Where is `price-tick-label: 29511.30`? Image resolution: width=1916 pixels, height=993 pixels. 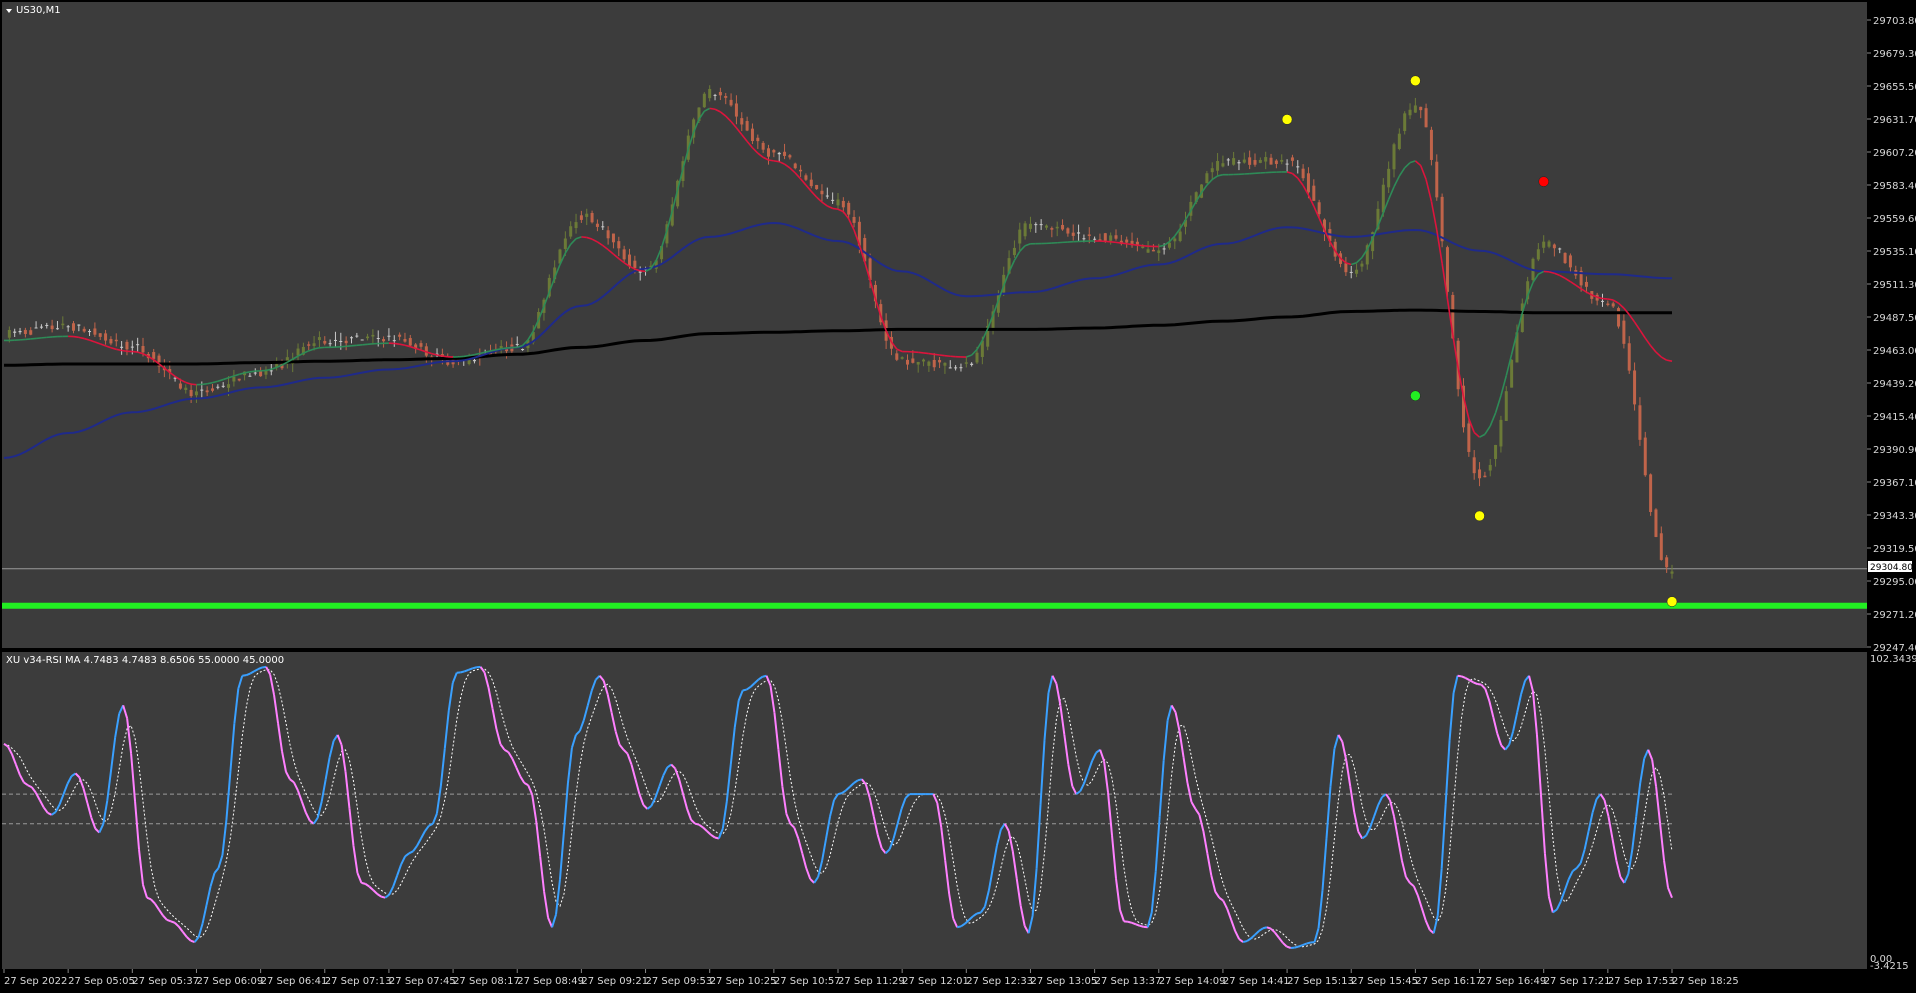 price-tick-label: 29511.30 is located at coordinates (1894, 285).